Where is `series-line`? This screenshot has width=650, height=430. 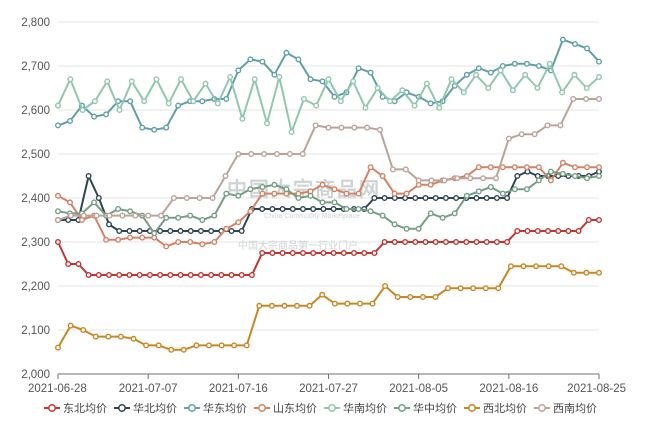 series-line is located at coordinates (328, 202).